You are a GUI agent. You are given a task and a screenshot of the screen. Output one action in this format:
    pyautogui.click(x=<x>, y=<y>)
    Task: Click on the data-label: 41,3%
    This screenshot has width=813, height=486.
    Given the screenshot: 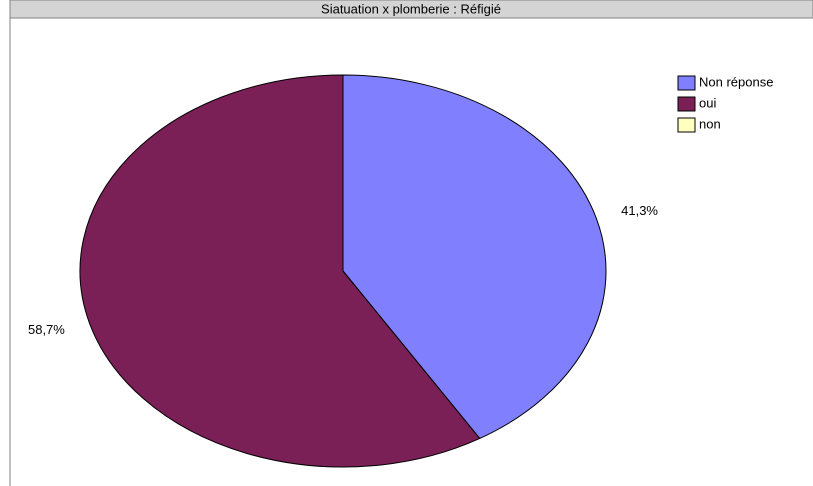 What is the action you would take?
    pyautogui.click(x=639, y=210)
    